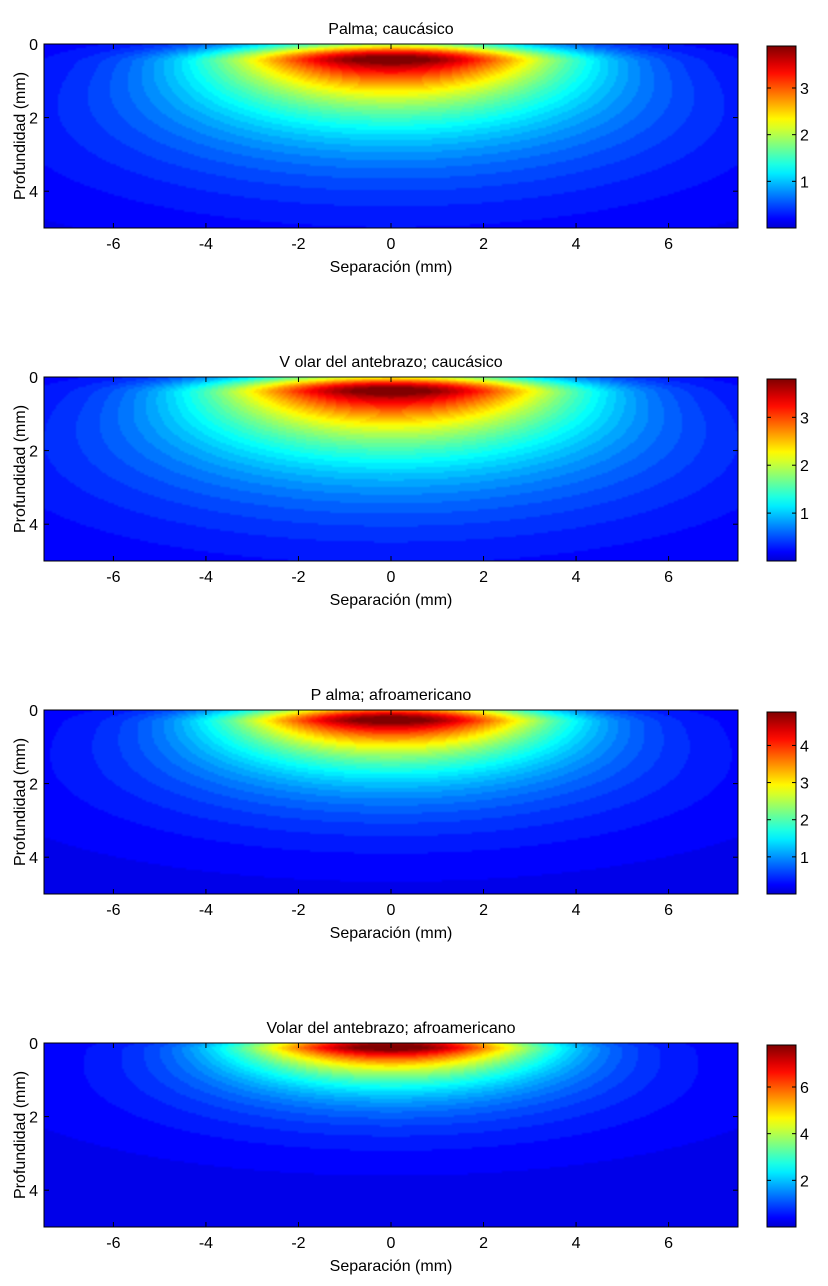  Describe the element at coordinates (390, 1028) in the screenshot. I see `chart-title: Volar del antebrazo; afroamericano` at that location.